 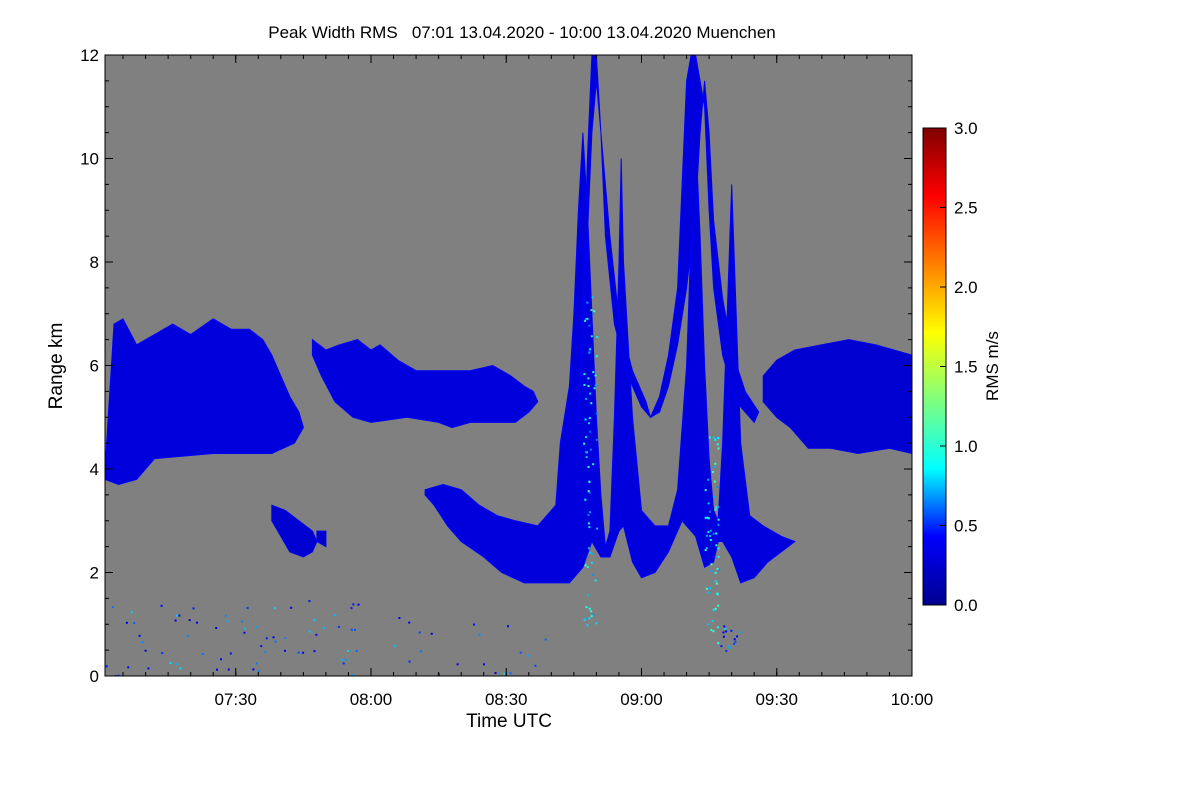 I want to click on colorbar-tick-label: 0.5, so click(x=966, y=526).